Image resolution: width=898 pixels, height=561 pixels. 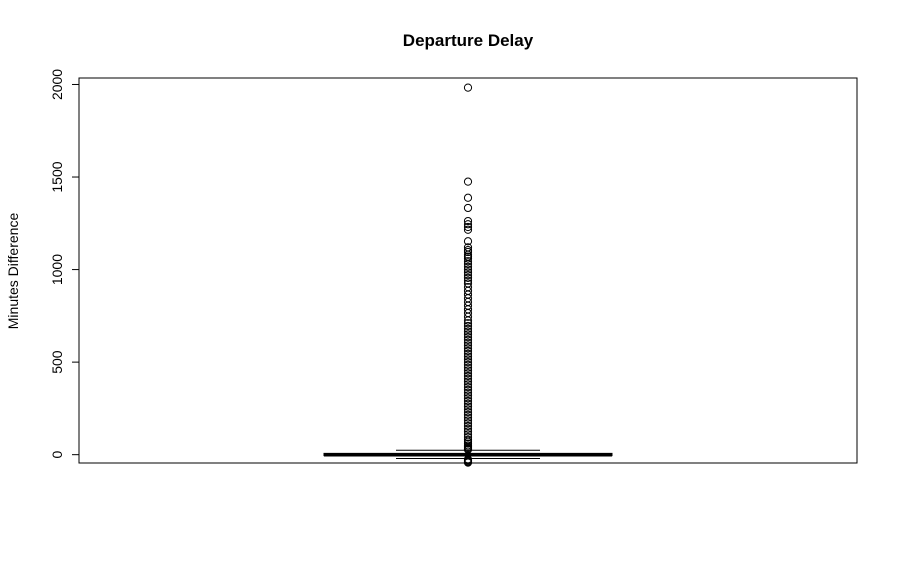 I want to click on y-tick-label: 1000, so click(x=57, y=269).